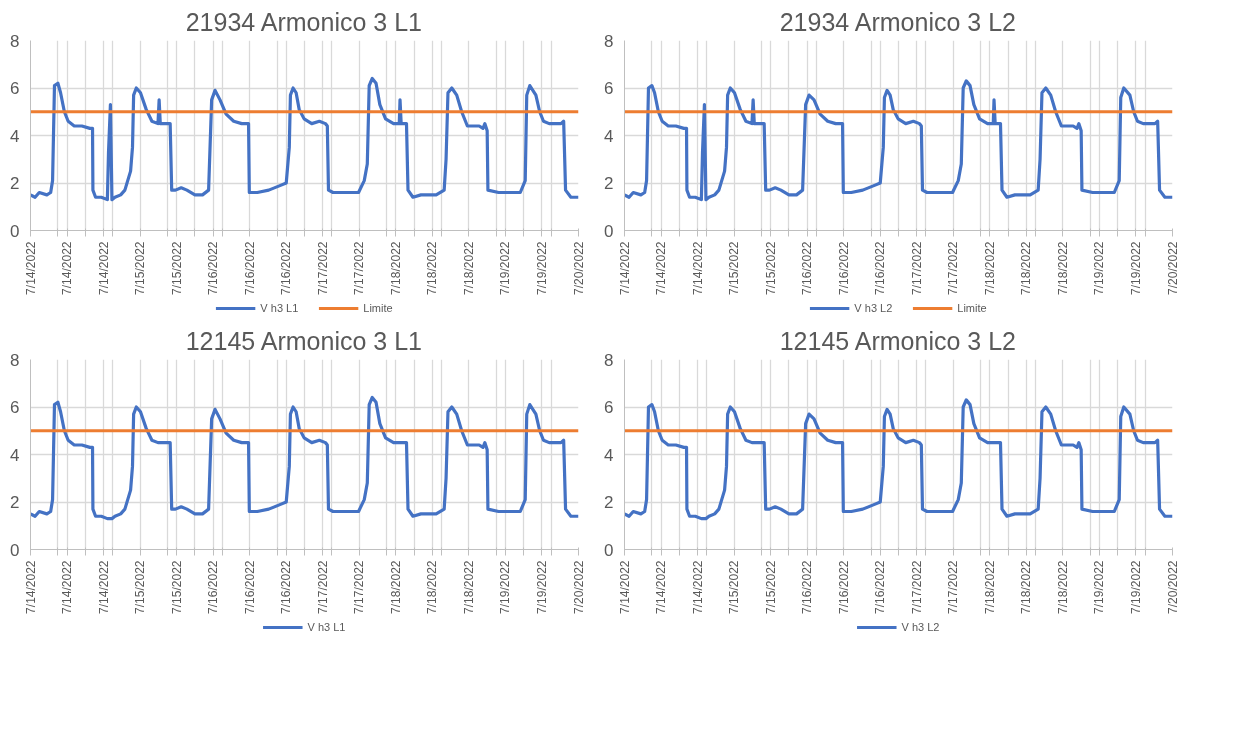 Image resolution: width=1241 pixels, height=746 pixels. What do you see at coordinates (897, 21) in the screenshot?
I see `chart-title: 21934 Armonico 3 L2` at bounding box center [897, 21].